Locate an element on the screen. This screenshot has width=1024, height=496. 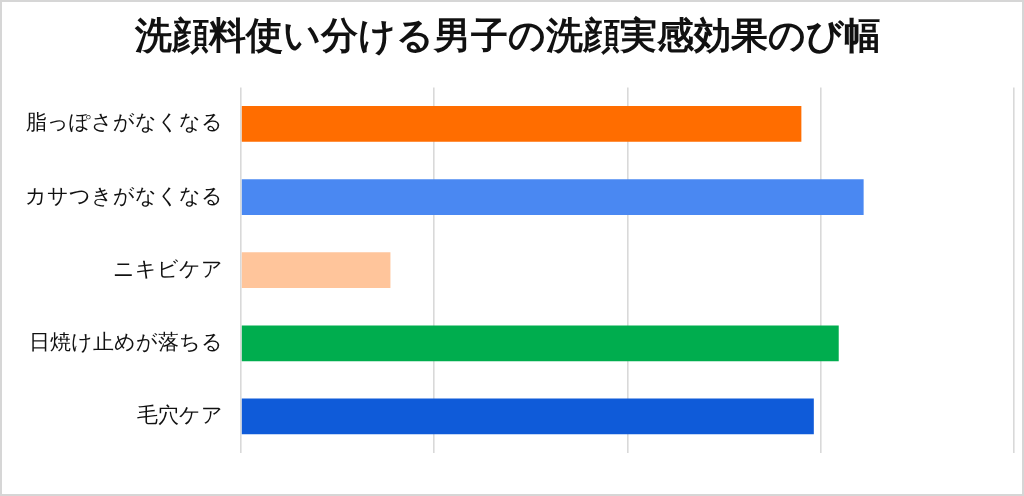
y-tick-label: ニキビケア is located at coordinates (168, 268).